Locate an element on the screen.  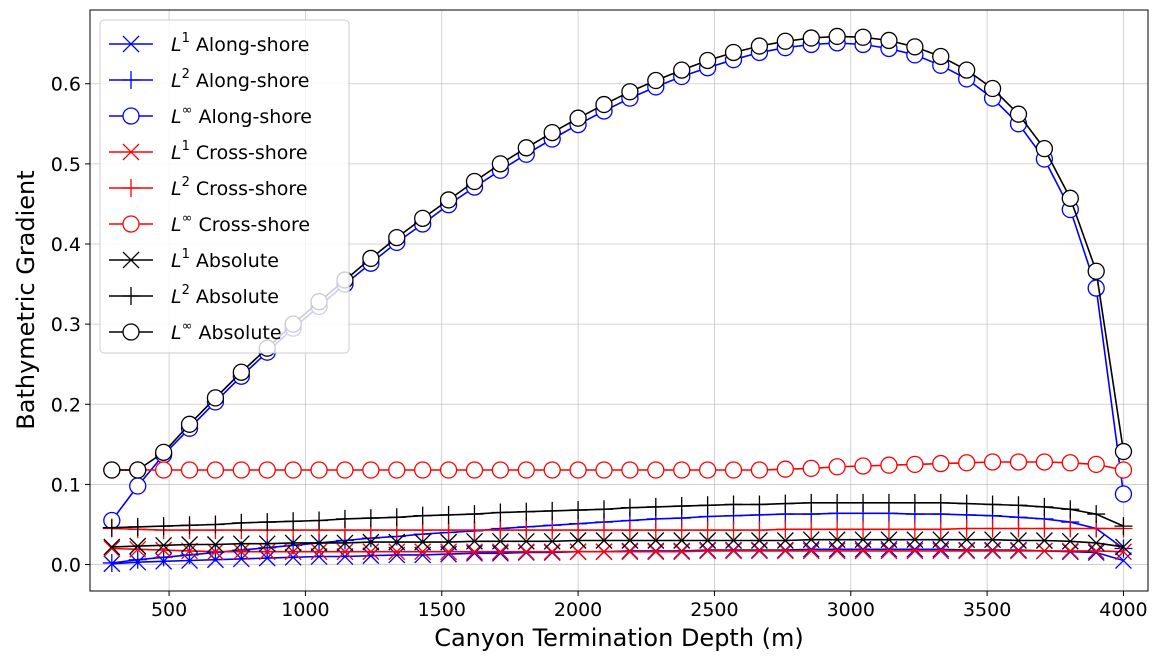
legend-norm-superscript: 2 is located at coordinates (186, 74).